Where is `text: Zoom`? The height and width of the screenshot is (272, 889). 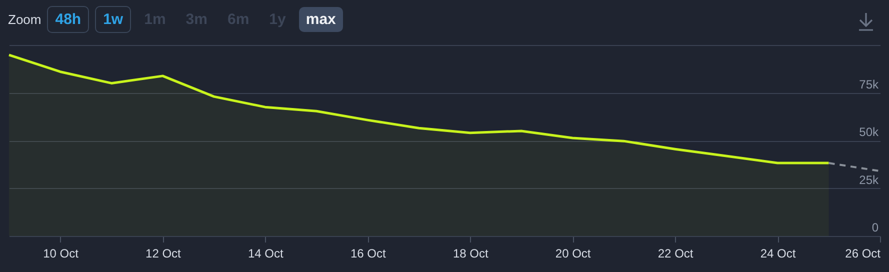
text: Zoom is located at coordinates (25, 19).